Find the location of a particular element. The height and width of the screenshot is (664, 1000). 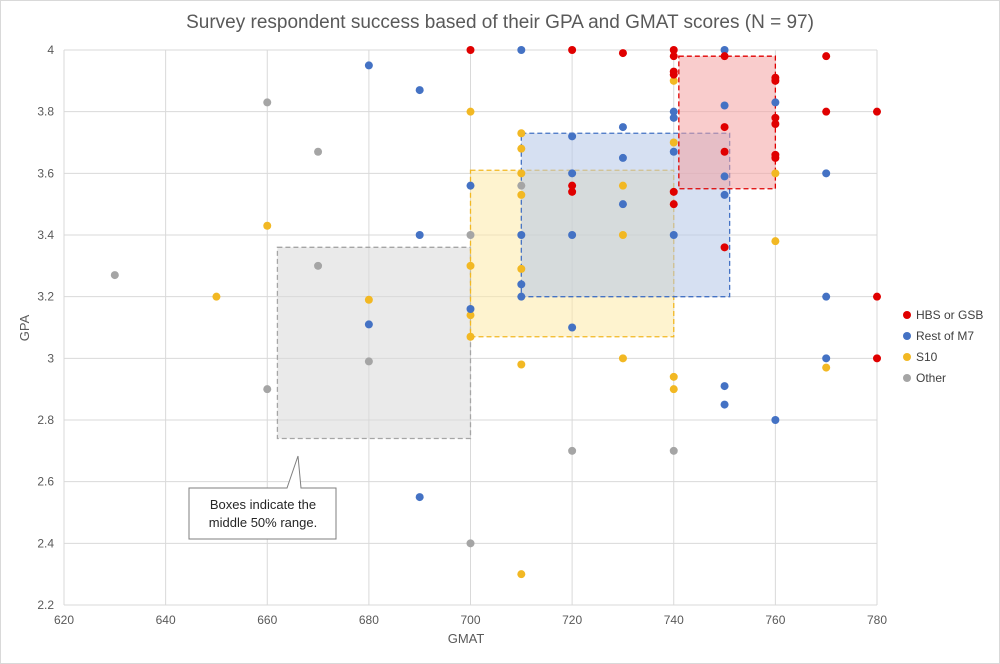

y-tick-label: 3.4 is located at coordinates (45, 235).